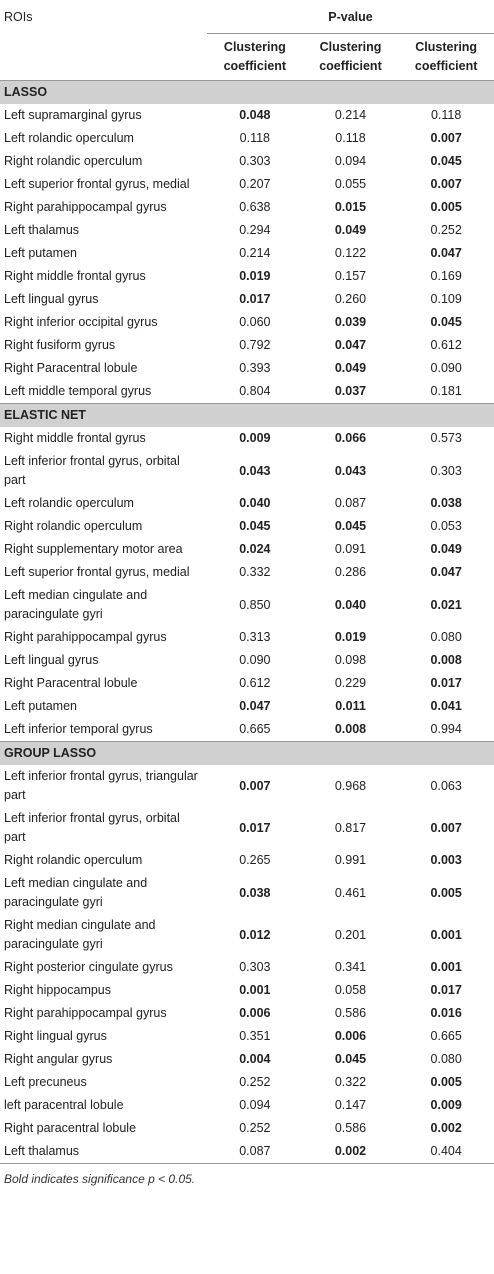  What do you see at coordinates (446, 1013) in the screenshot?
I see `value-cell: 0.016` at bounding box center [446, 1013].